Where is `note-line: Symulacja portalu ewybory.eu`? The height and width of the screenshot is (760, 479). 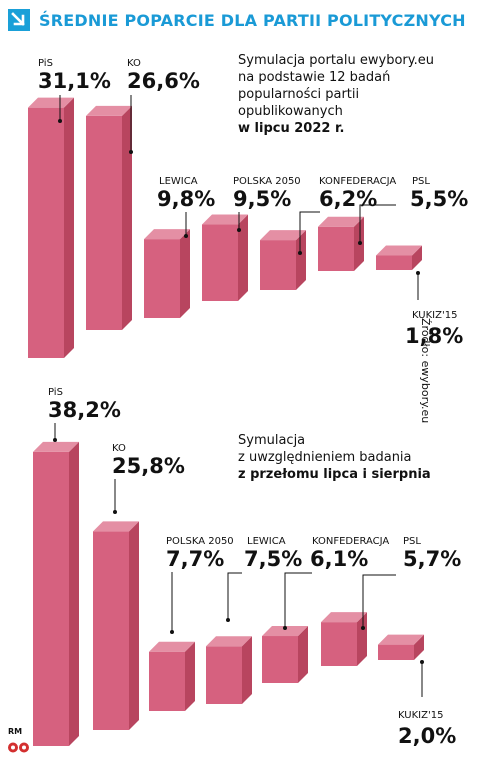
note-line: Symulacja portalu ewybory.eu is located at coordinates (336, 60).